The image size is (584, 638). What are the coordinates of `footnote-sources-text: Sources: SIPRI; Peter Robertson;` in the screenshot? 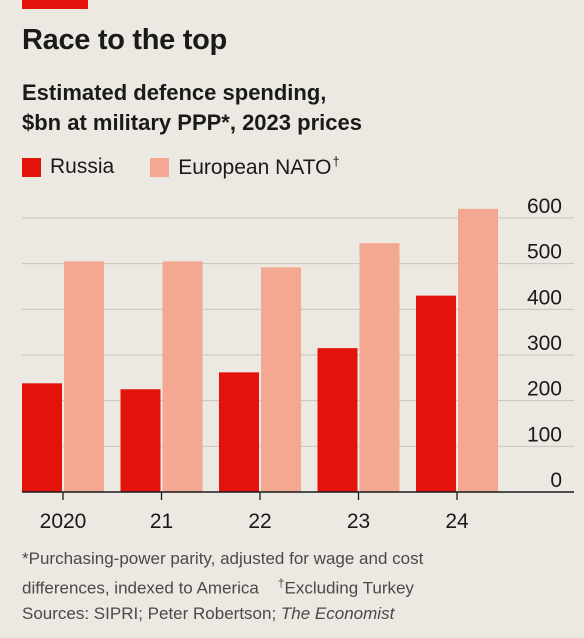 It's located at (151, 613).